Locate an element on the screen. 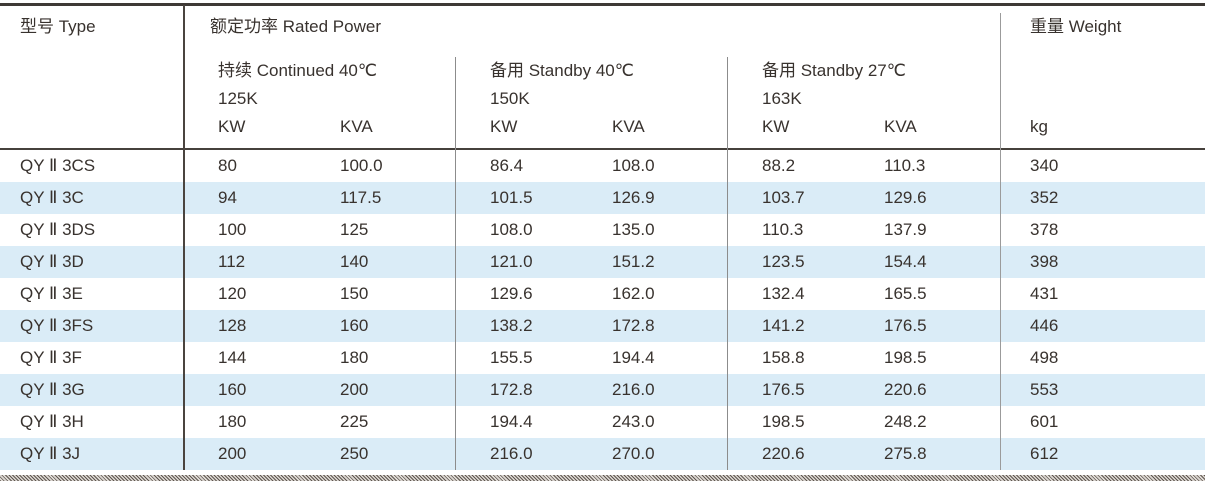 This screenshot has height=483, width=1205. kva-value-cell: 160 is located at coordinates (354, 325).